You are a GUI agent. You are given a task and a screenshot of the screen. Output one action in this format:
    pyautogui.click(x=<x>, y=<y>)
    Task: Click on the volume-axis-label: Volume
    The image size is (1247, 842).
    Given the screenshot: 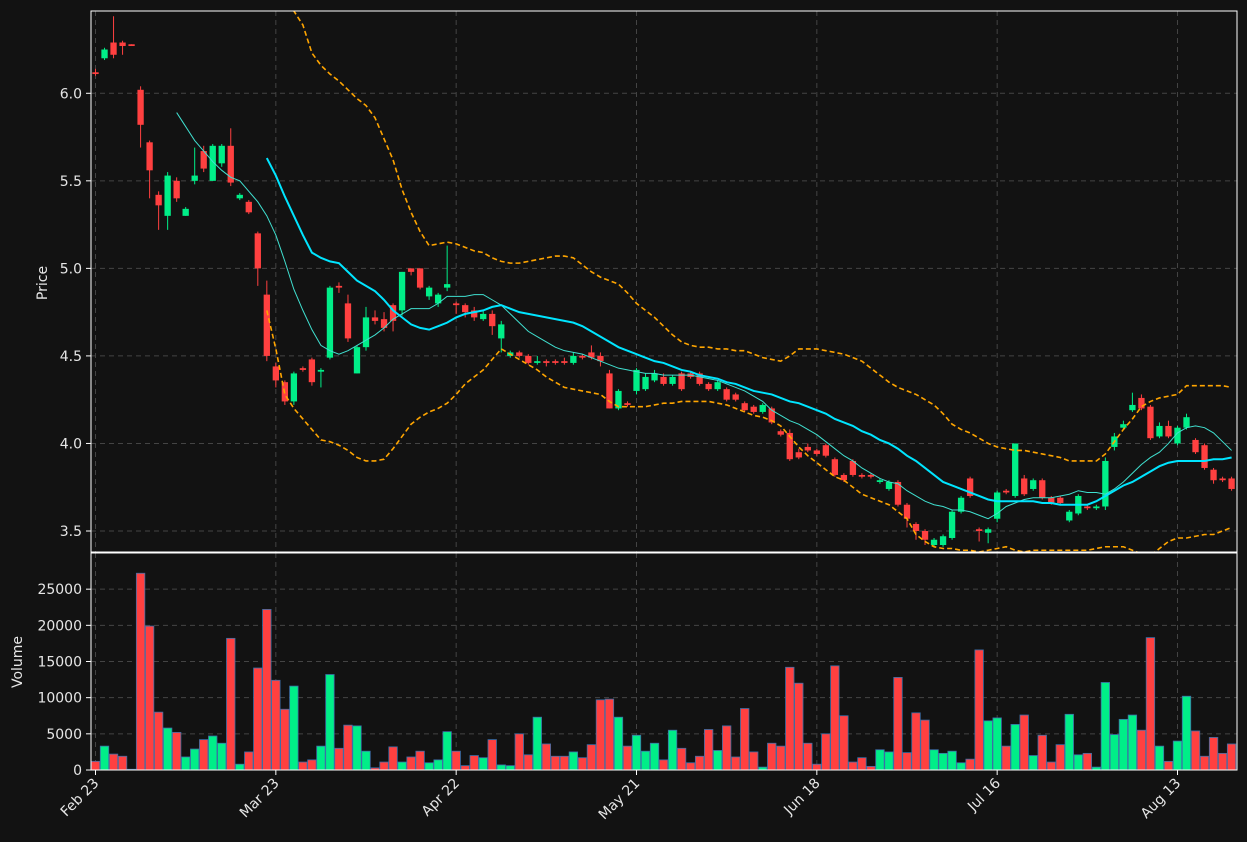 What is the action you would take?
    pyautogui.click(x=18, y=662)
    